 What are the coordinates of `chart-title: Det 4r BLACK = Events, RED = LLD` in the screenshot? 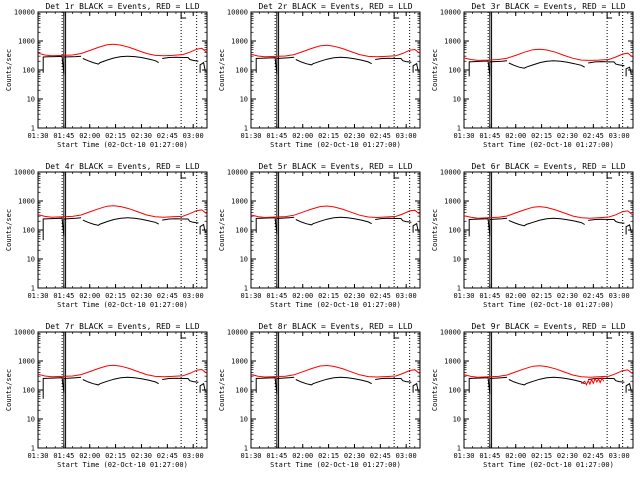 It's located at (122, 166).